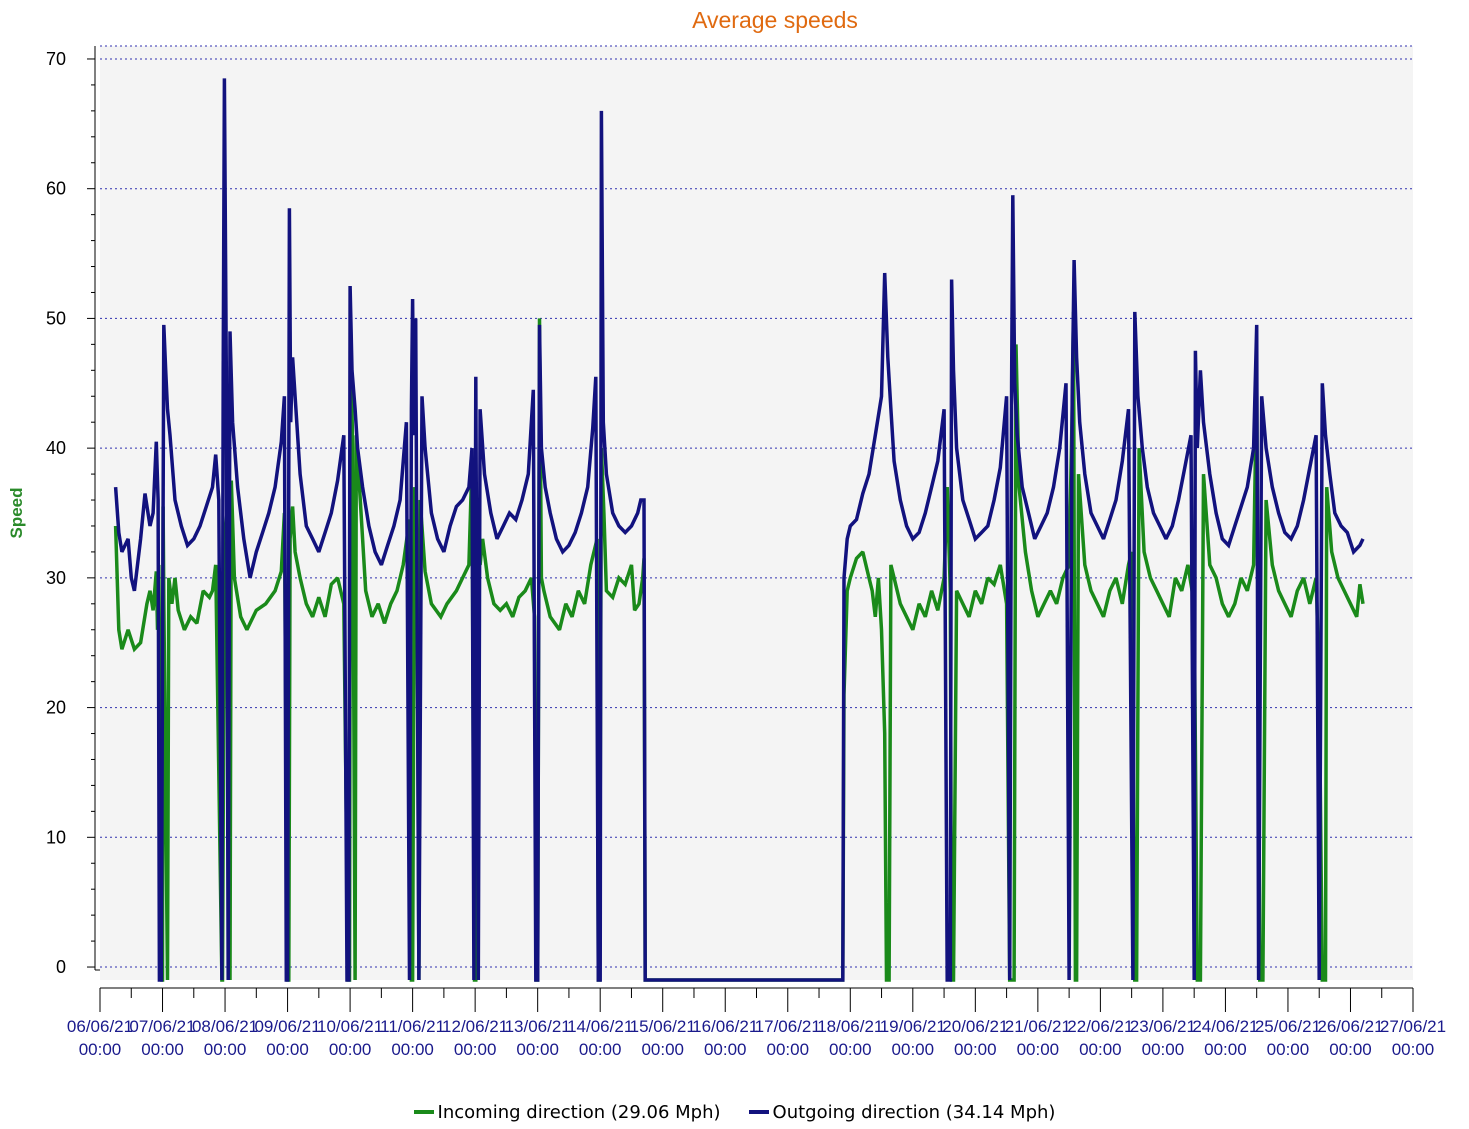 Image resolution: width=1469 pixels, height=1129 pixels. Describe the element at coordinates (412, 1026) in the screenshot. I see `x-tick-label: 11/06/21` at that location.